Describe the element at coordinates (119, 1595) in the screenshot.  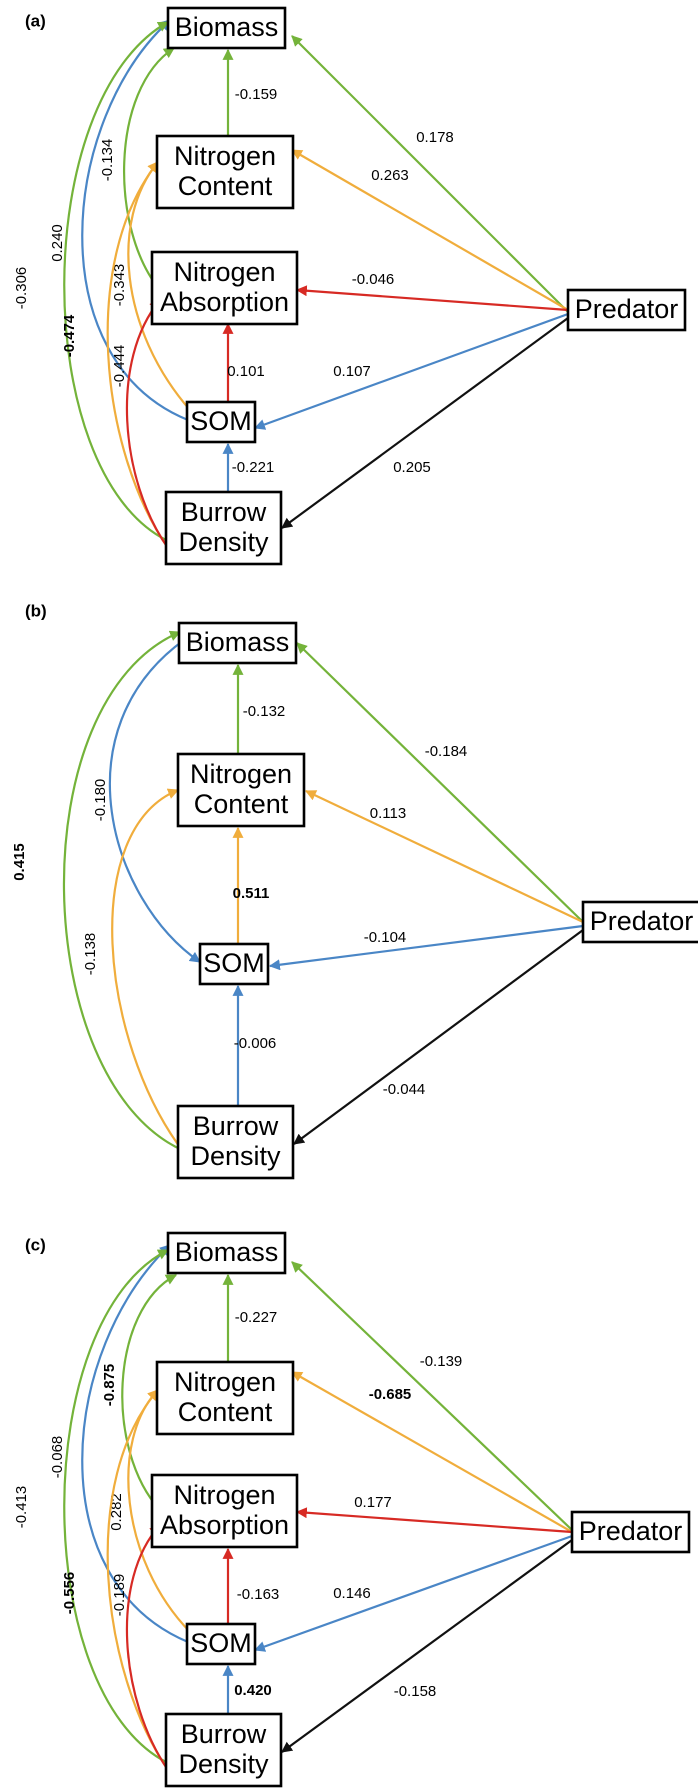
I see `path-coefficient-label: -0.189` at that location.